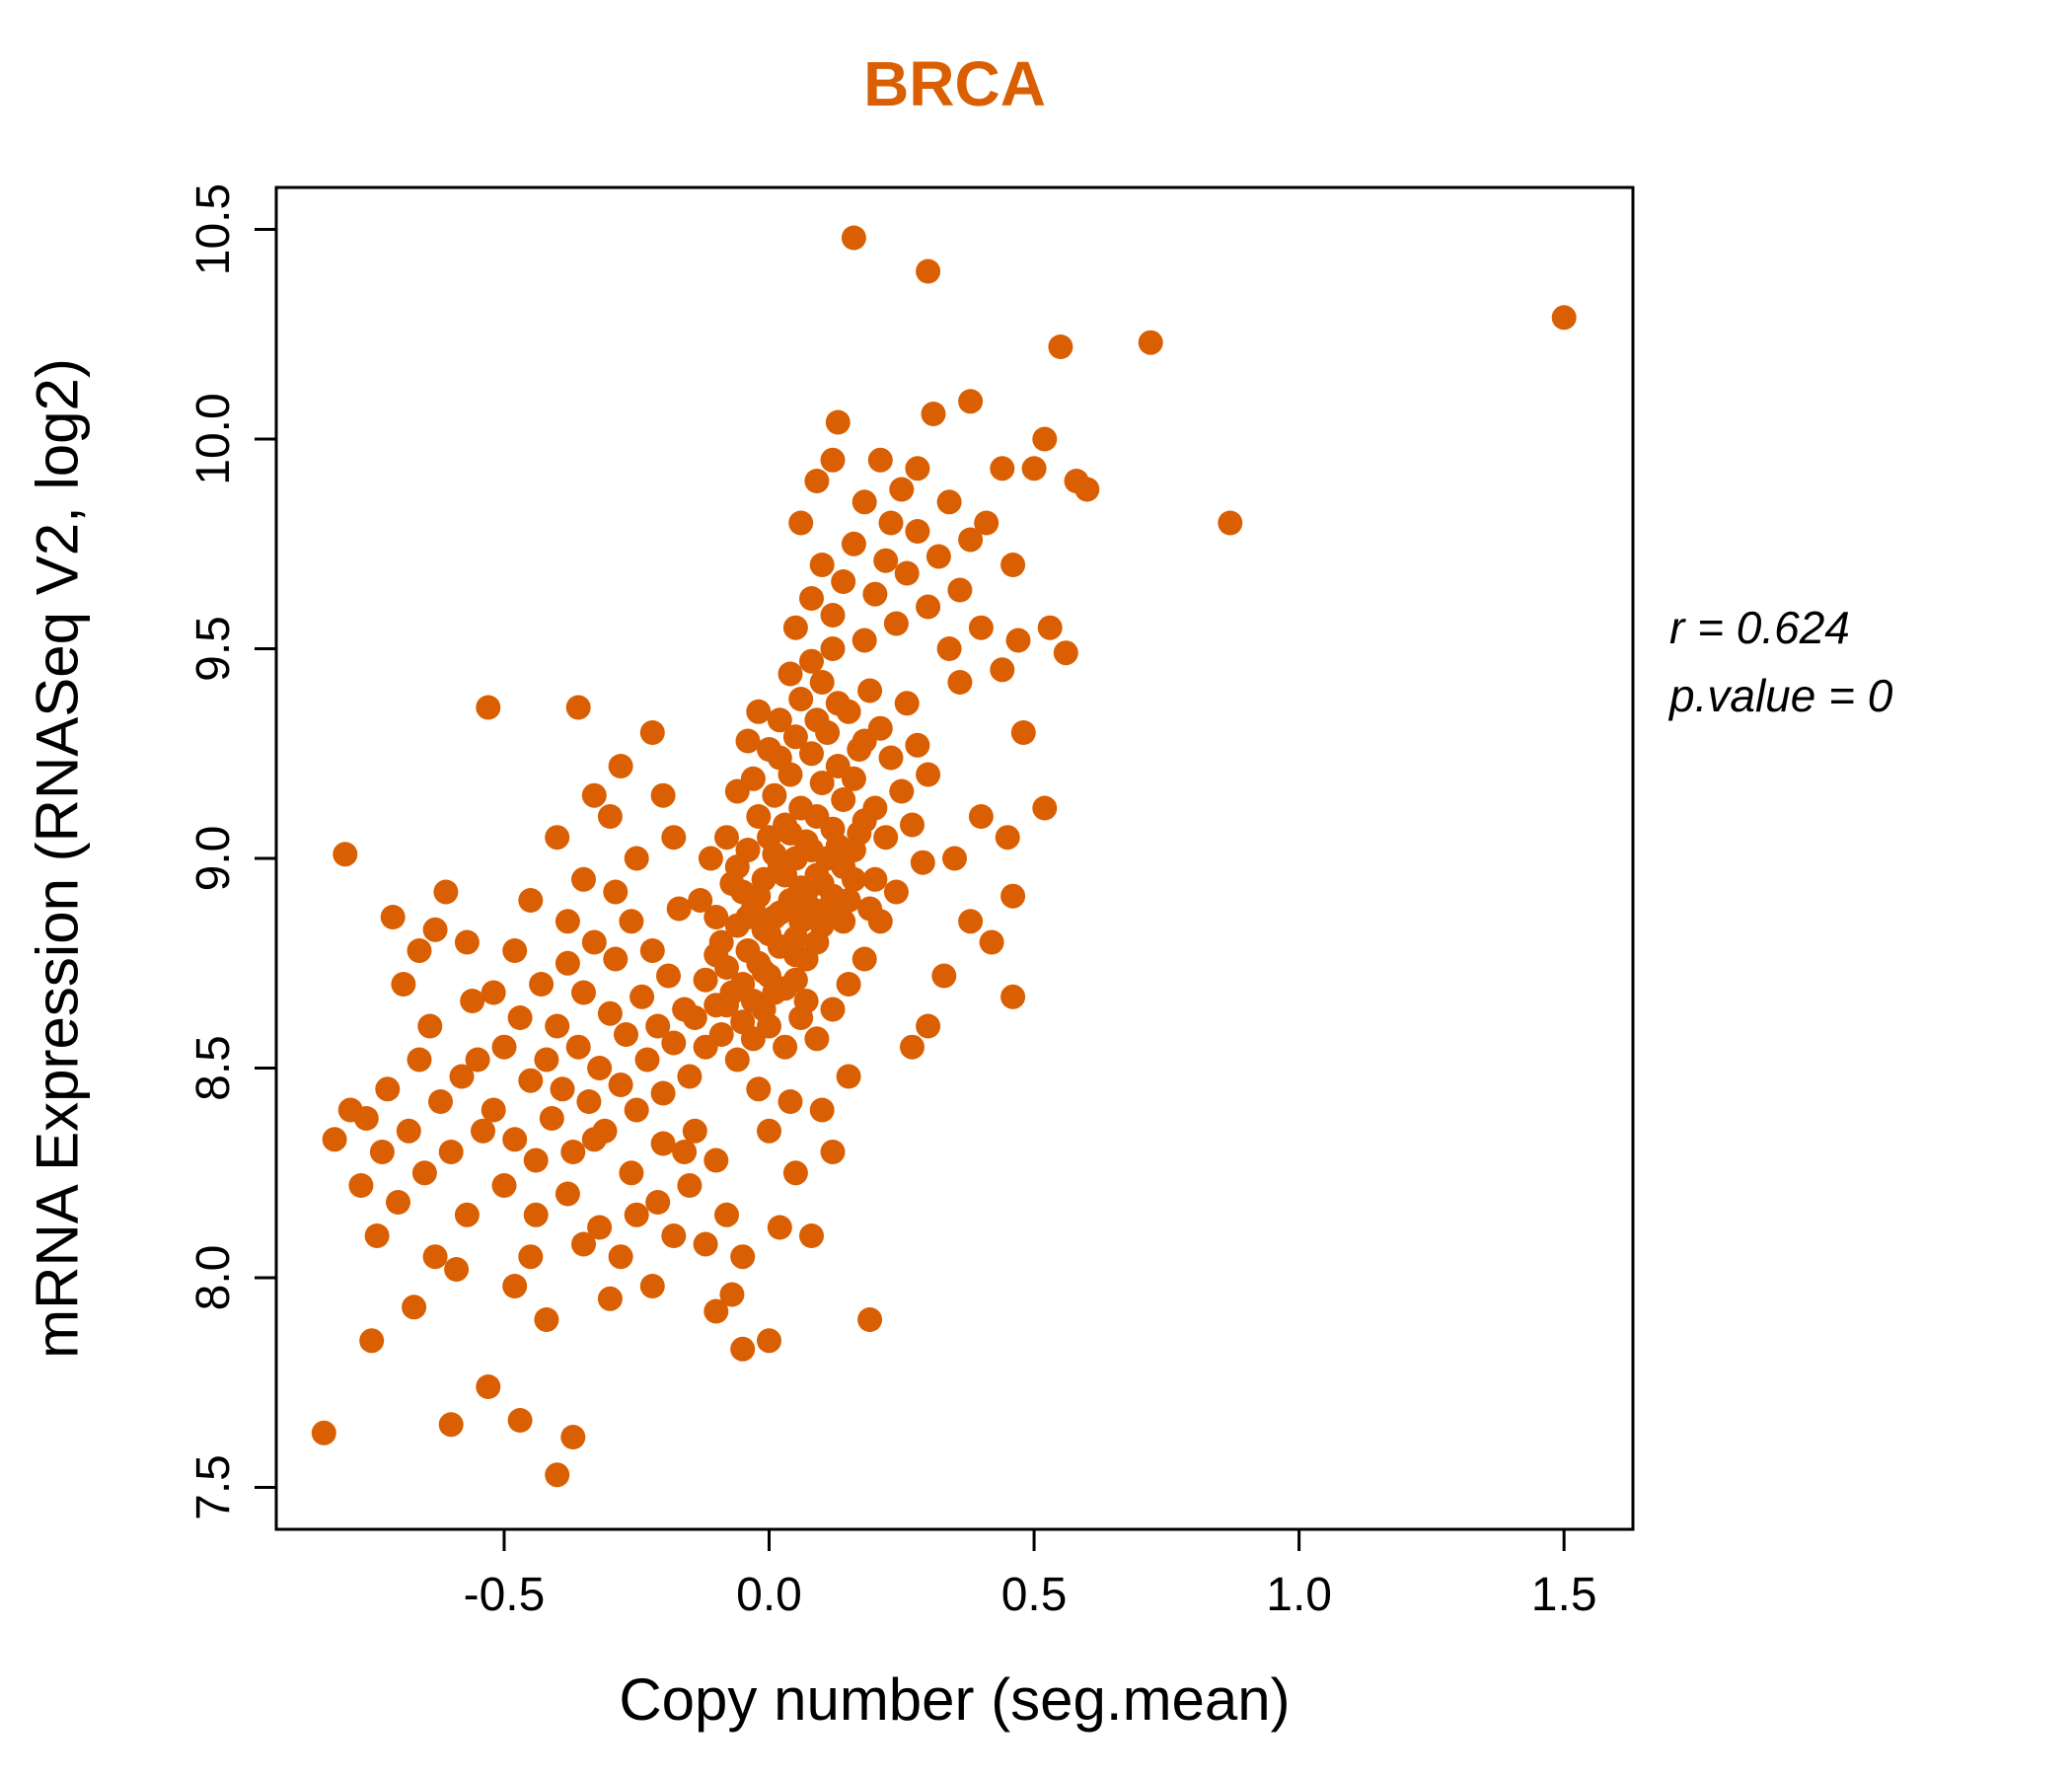 The width and height of the screenshot is (2072, 1776). Describe the element at coordinates (214, 1278) in the screenshot. I see `y-tick-label: 8.0` at that location.